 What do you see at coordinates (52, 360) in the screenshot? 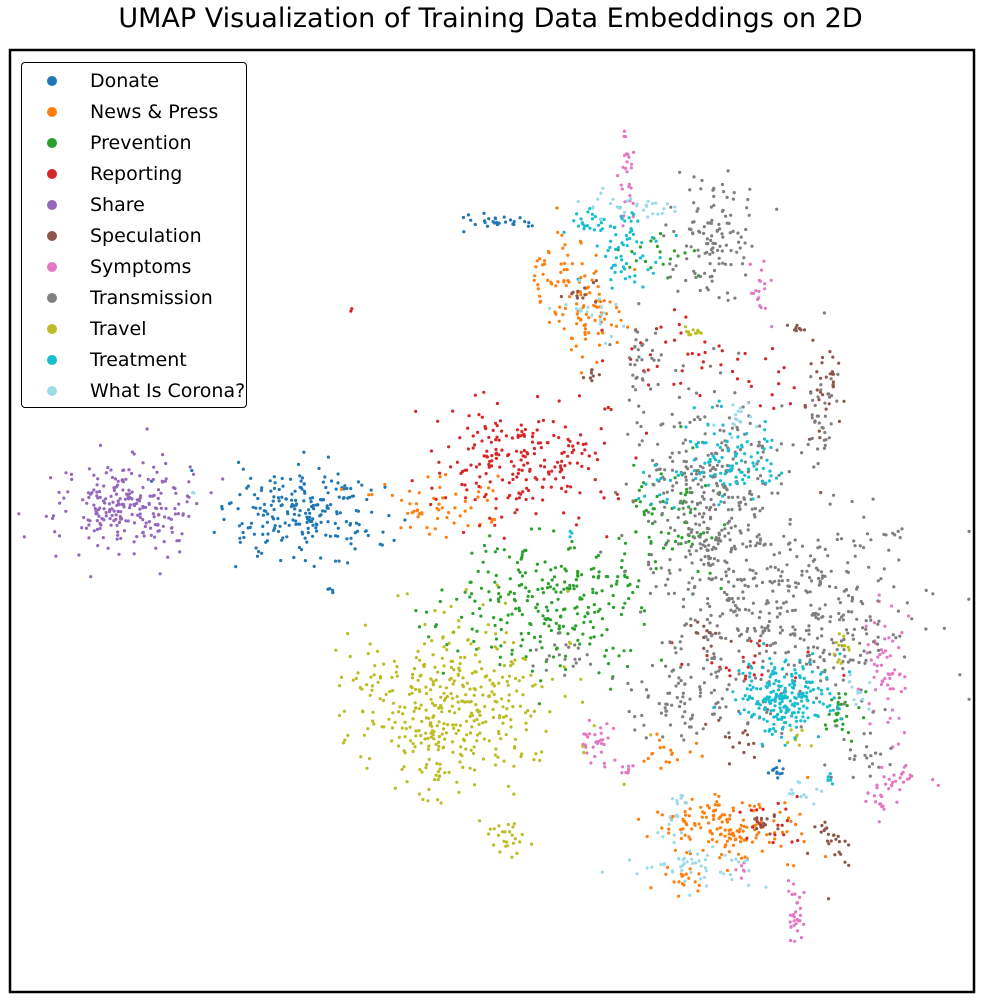
I see `legend-marker` at bounding box center [52, 360].